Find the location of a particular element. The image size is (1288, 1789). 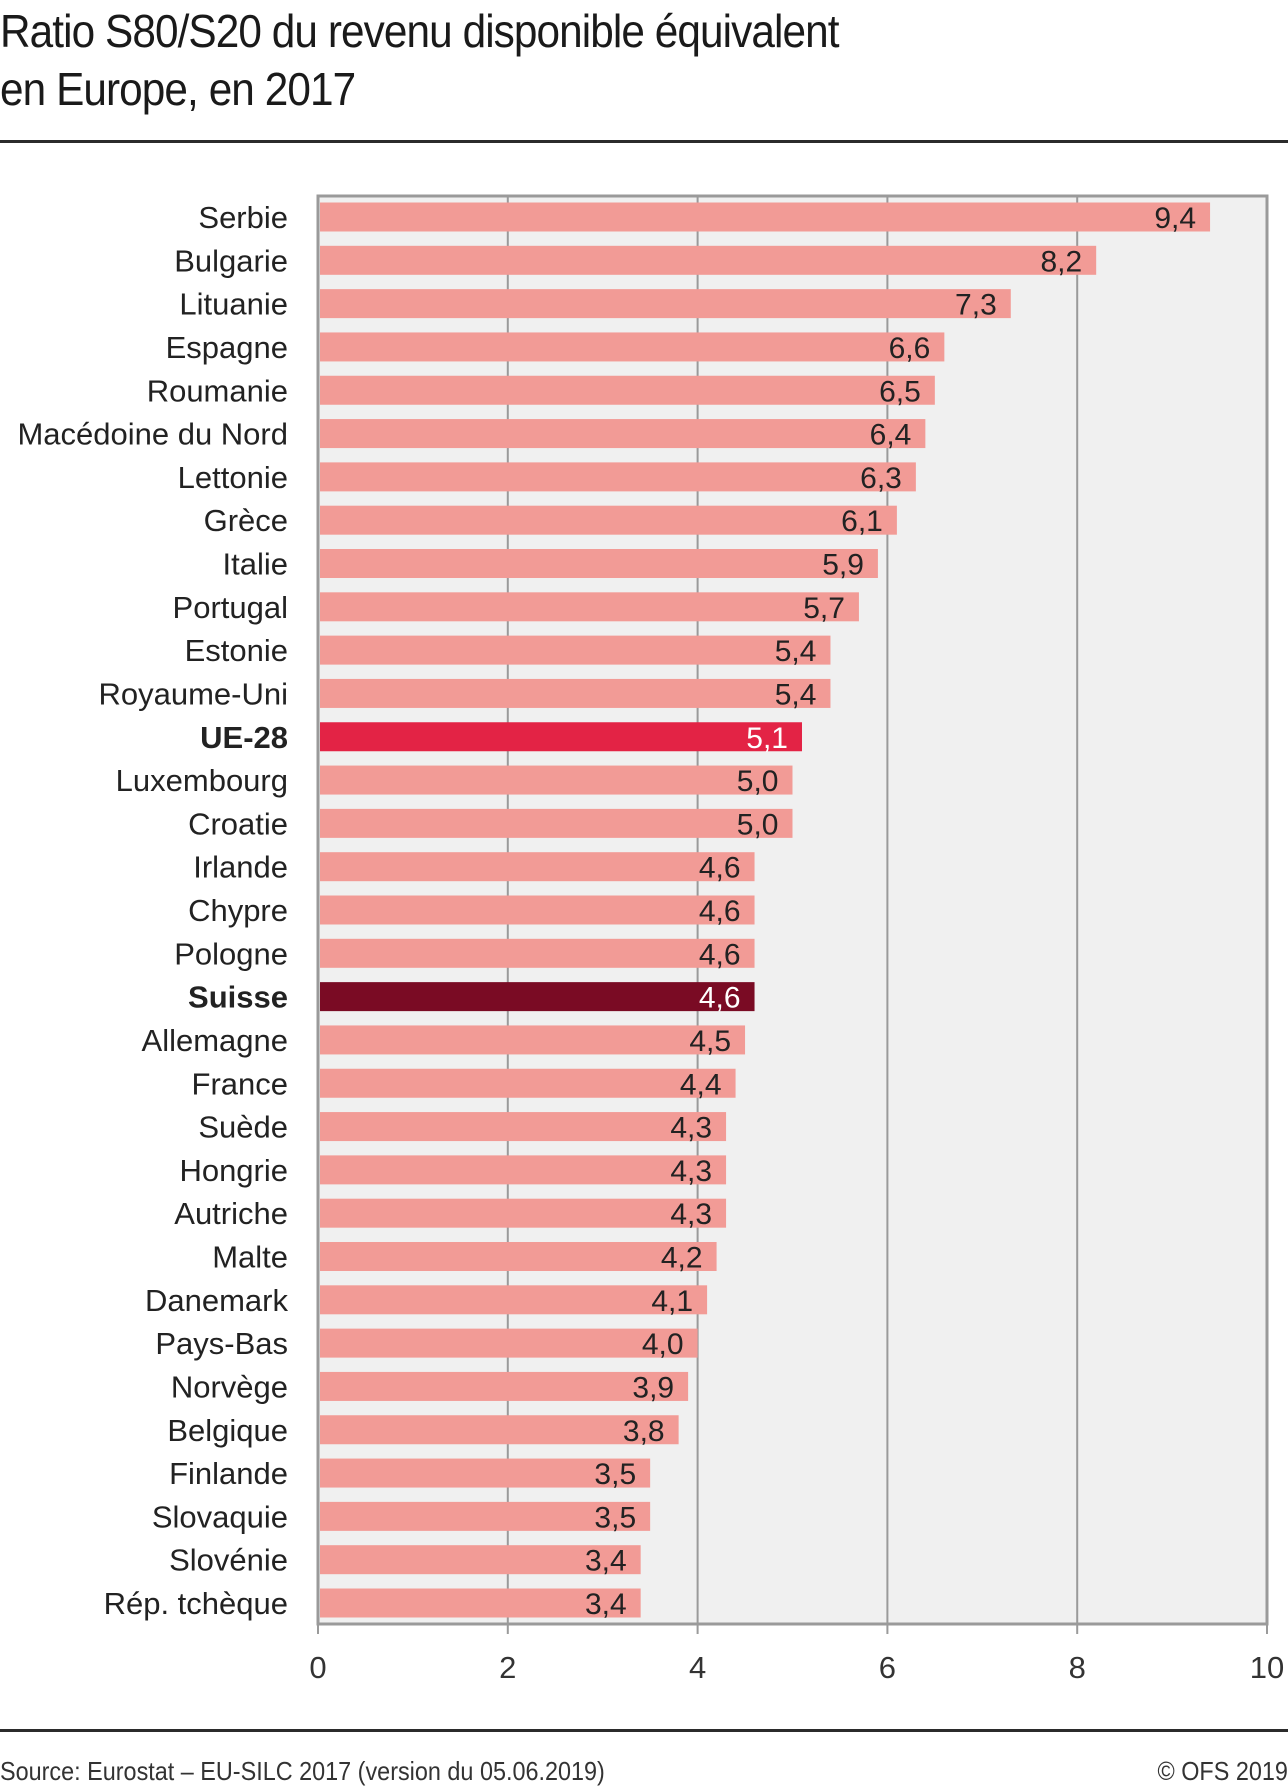

category-label: Pologne is located at coordinates (231, 953).